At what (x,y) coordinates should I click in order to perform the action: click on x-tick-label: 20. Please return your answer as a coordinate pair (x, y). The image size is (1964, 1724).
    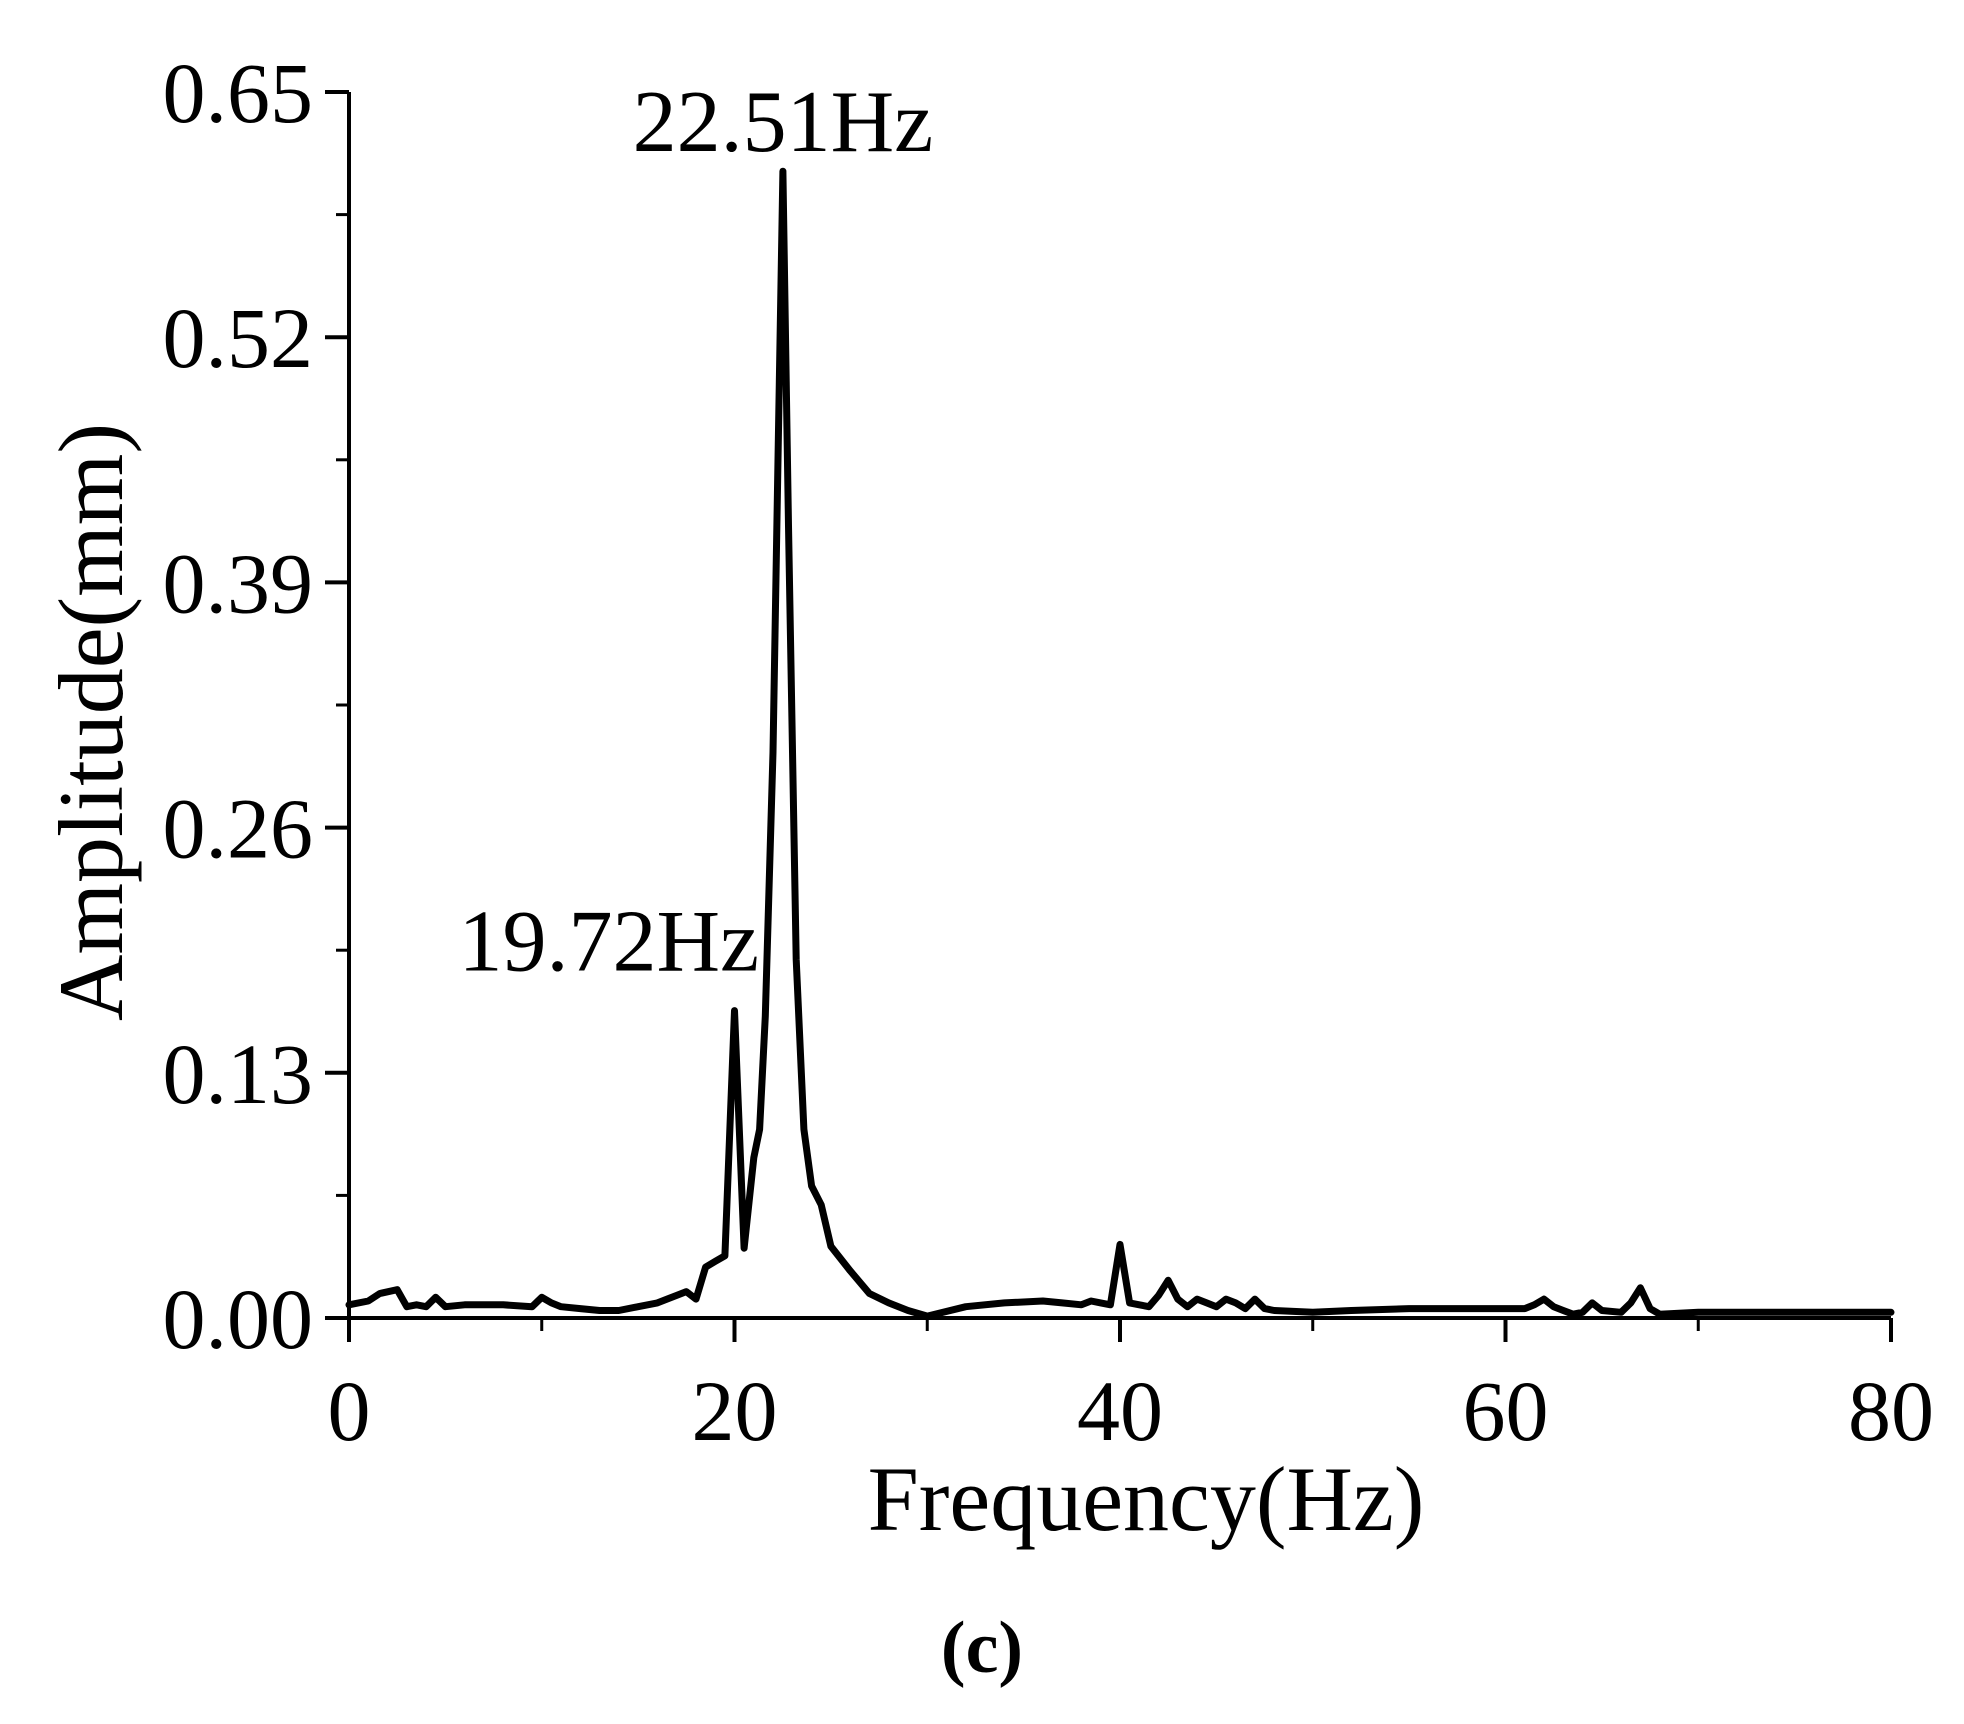
    Looking at the image, I should click on (735, 1411).